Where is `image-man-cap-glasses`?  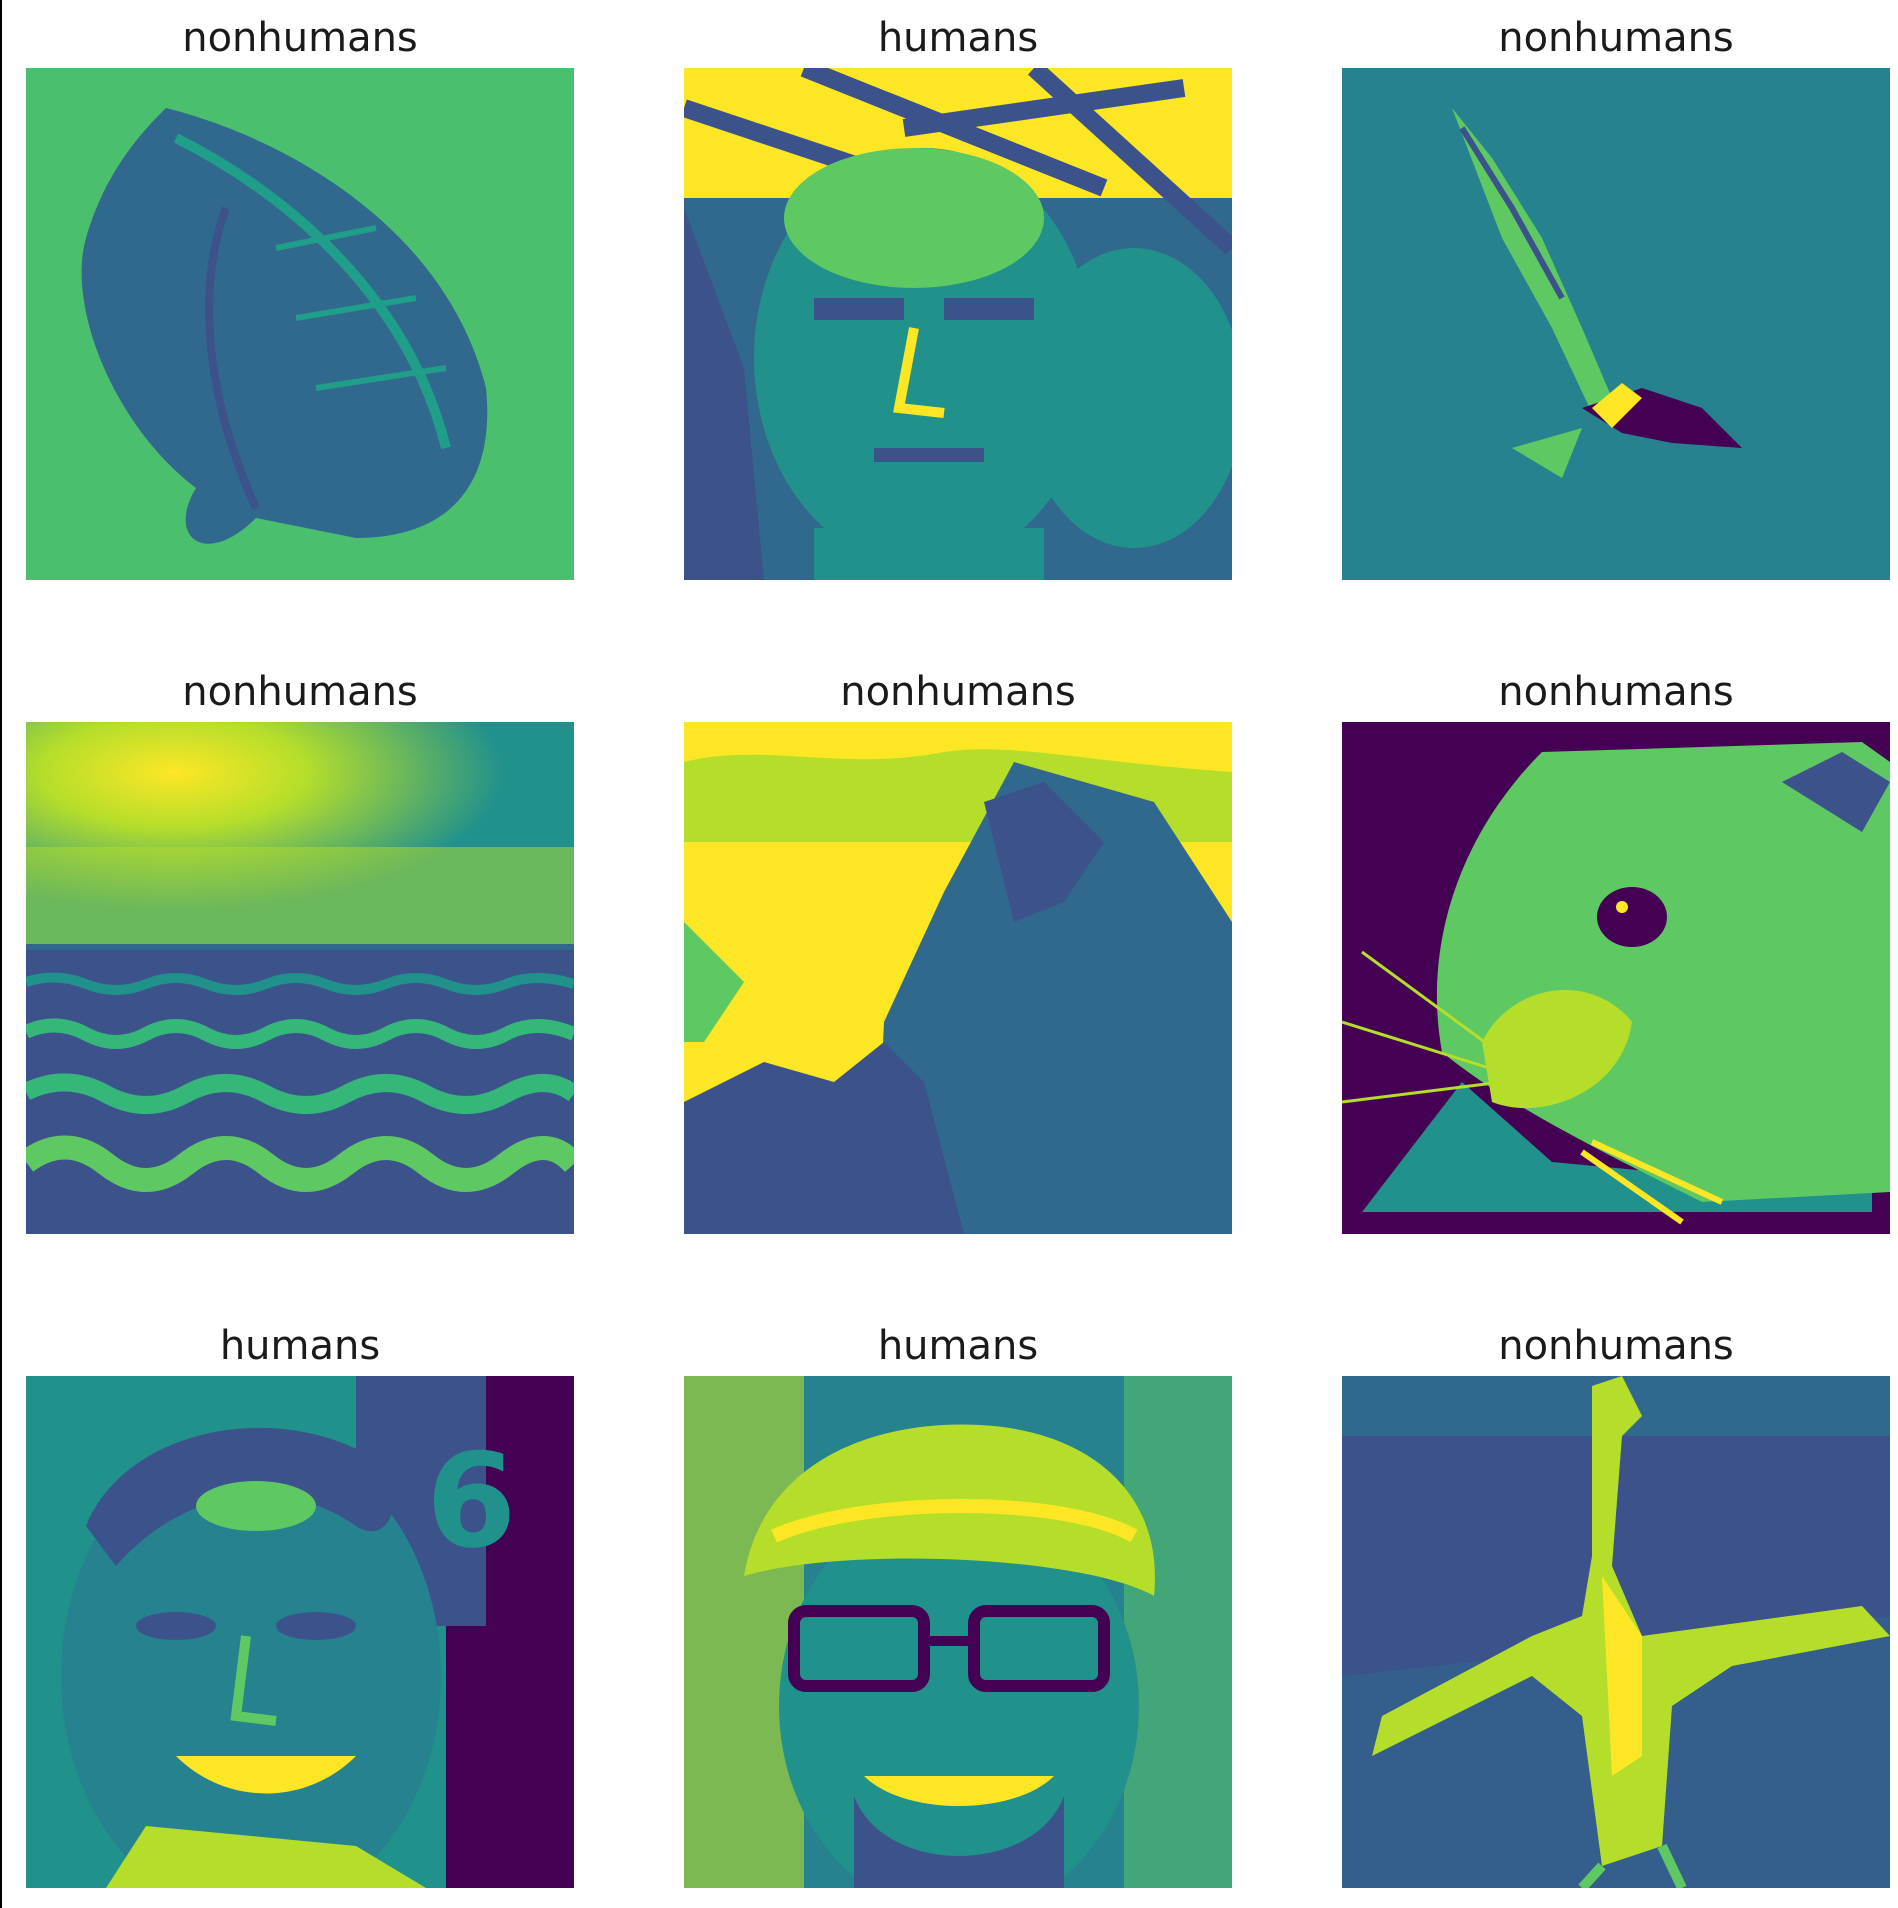
image-man-cap-glasses is located at coordinates (958, 1632).